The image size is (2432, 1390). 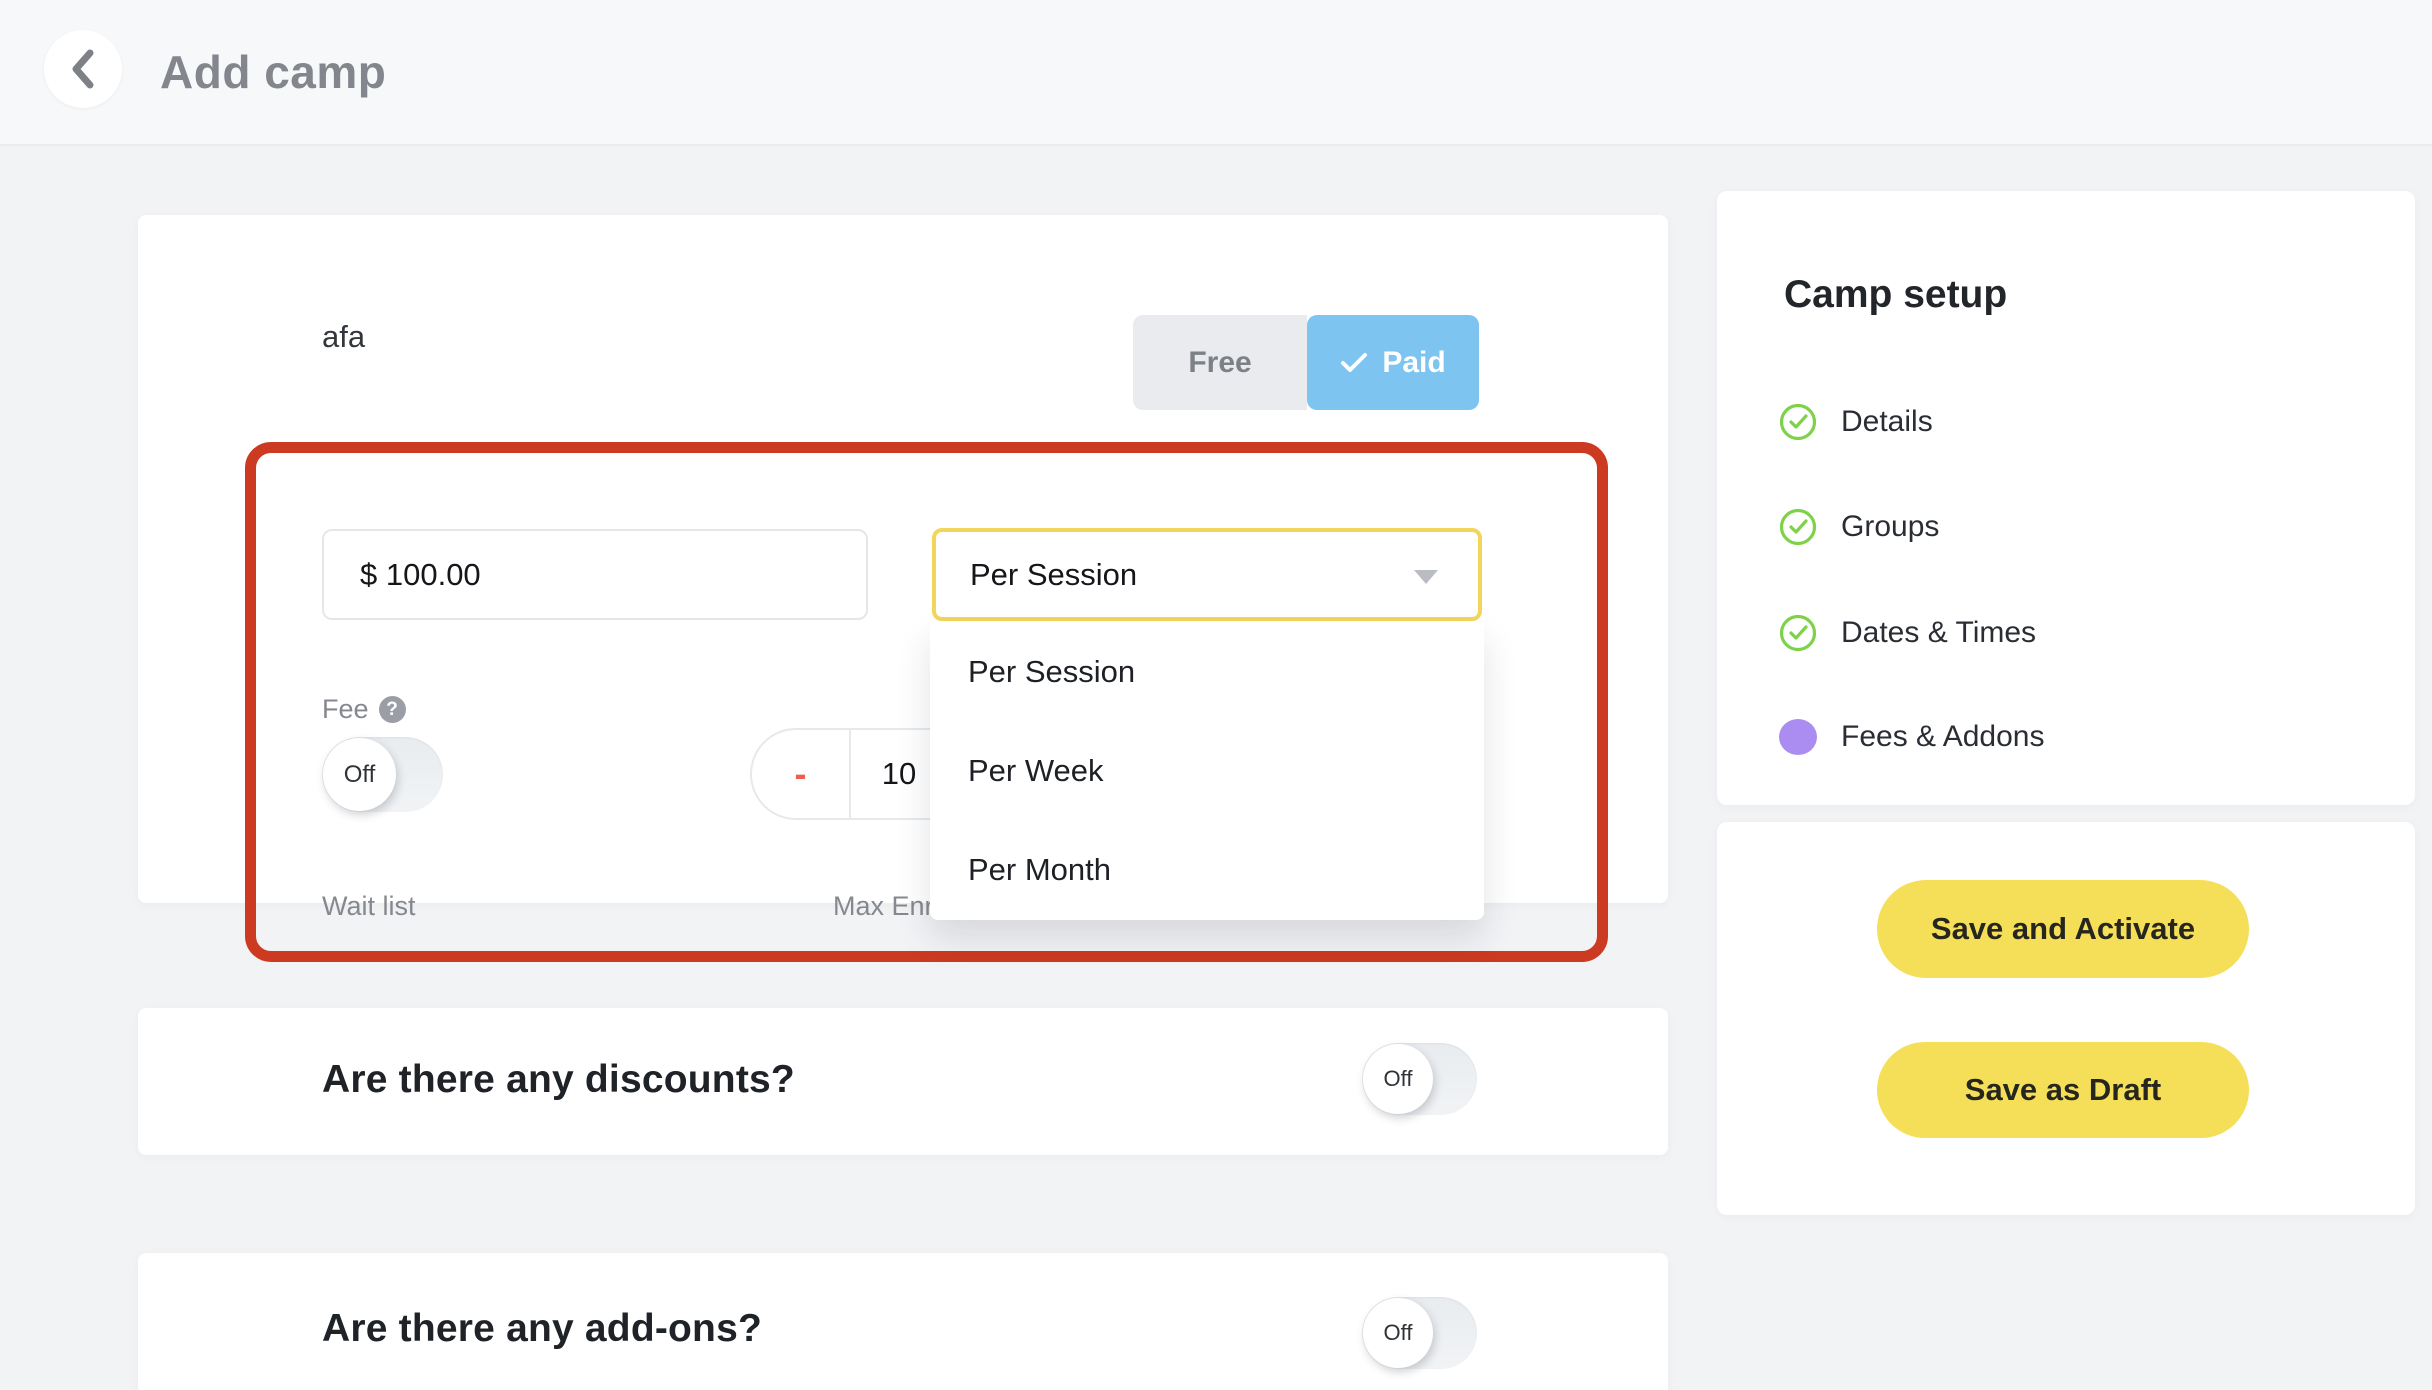 What do you see at coordinates (1798, 737) in the screenshot?
I see `current-step-dot-icon` at bounding box center [1798, 737].